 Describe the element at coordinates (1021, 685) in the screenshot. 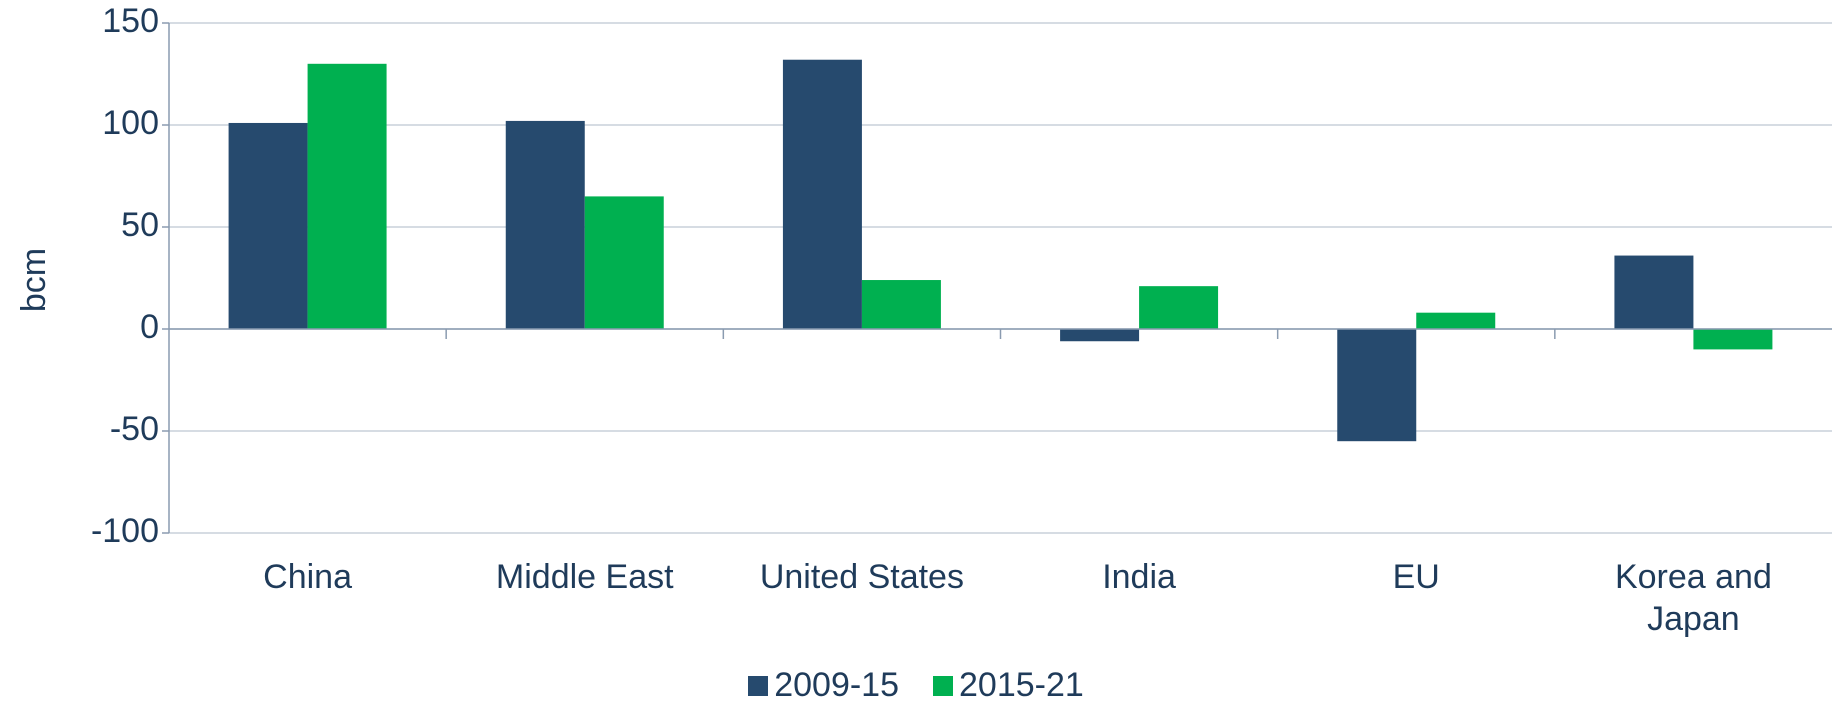

I see `legend-label: 2015-21` at that location.